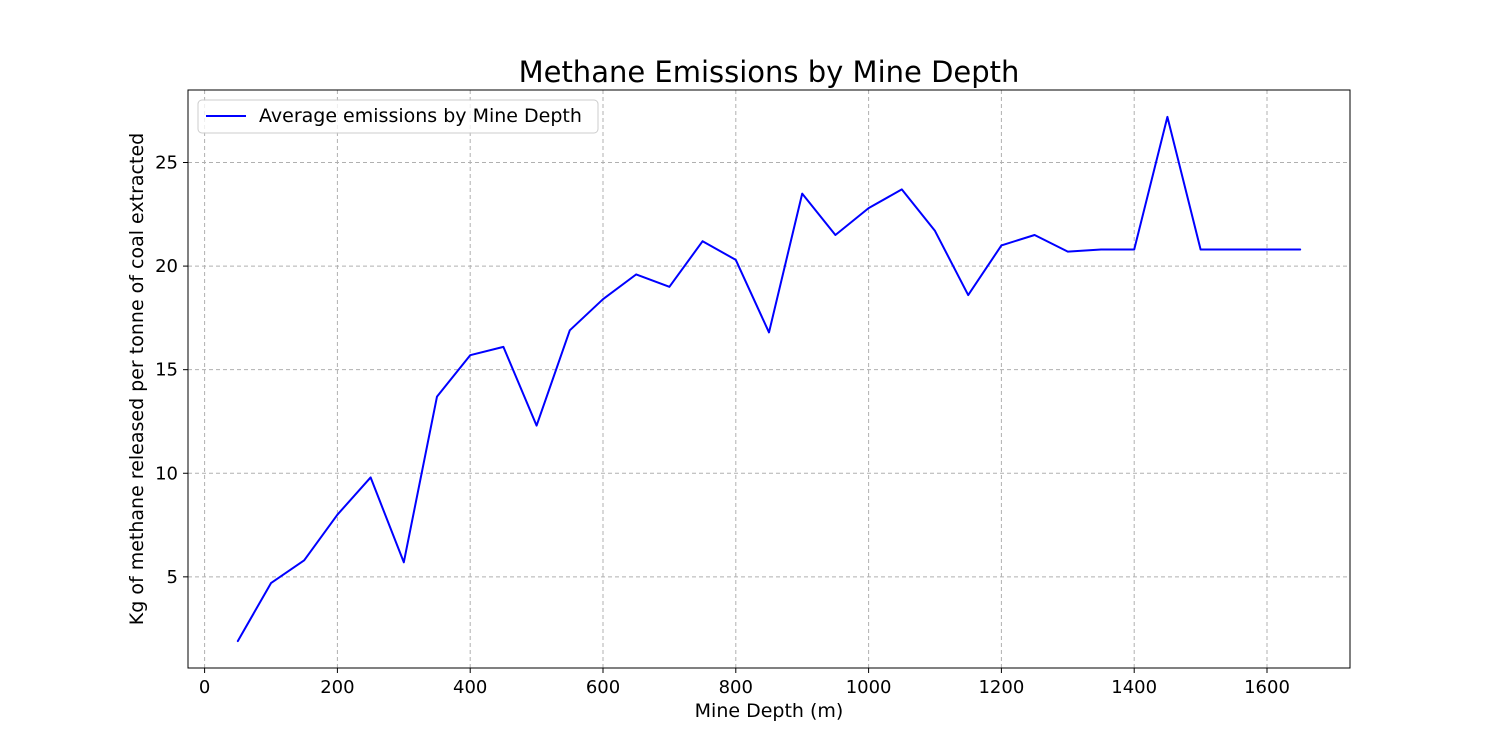  What do you see at coordinates (1267, 687) in the screenshot?
I see `x-tick-label: 1600` at bounding box center [1267, 687].